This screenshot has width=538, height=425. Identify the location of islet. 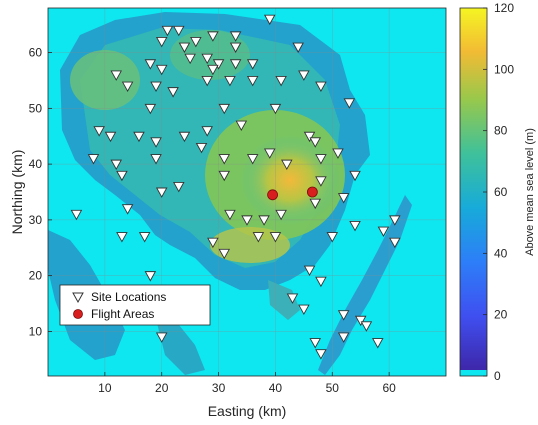
(284, 300).